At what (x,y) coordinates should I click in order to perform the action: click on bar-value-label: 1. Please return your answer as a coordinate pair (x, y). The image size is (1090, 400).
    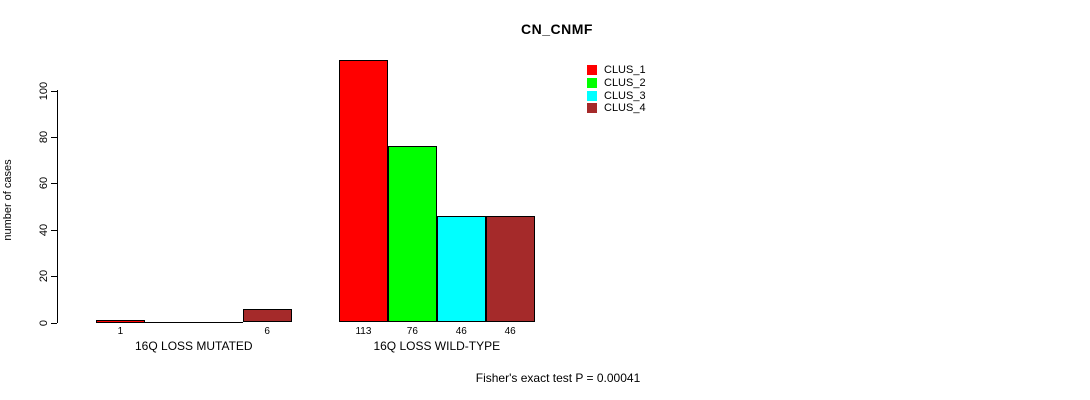
    Looking at the image, I should click on (120, 331).